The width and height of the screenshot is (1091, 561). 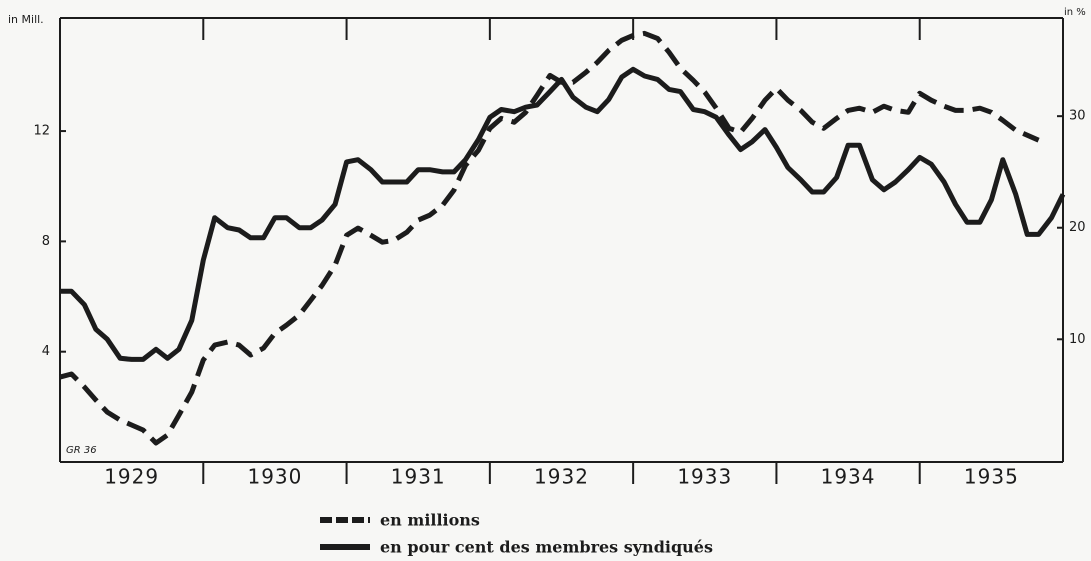 I want to click on x-tick-label: 1933, so click(x=704, y=477).